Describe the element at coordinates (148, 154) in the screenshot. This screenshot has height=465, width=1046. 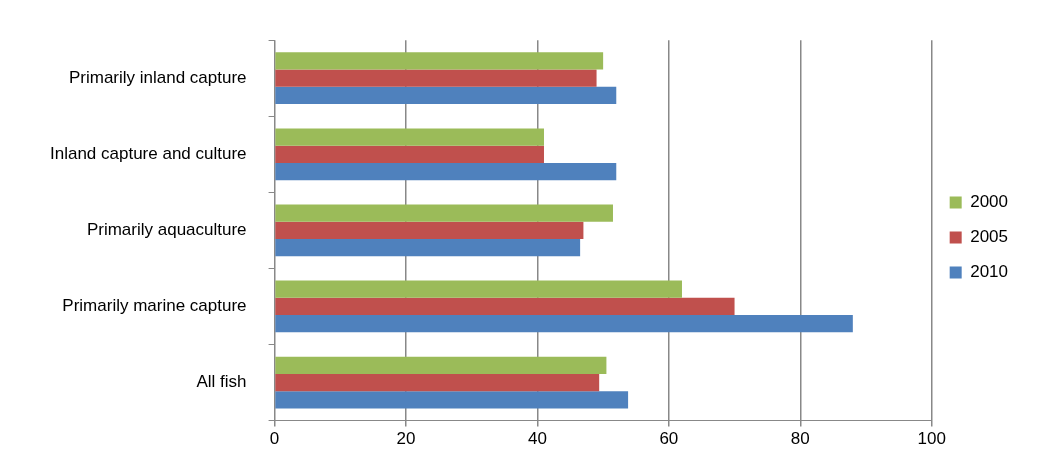
I see `y-tick-label: Inland capture and culture` at that location.